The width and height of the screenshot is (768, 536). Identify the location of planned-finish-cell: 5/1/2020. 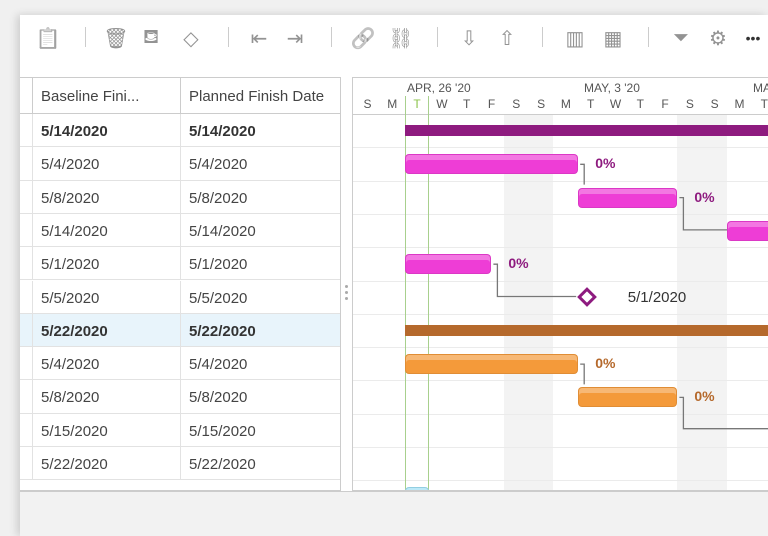
(260, 263).